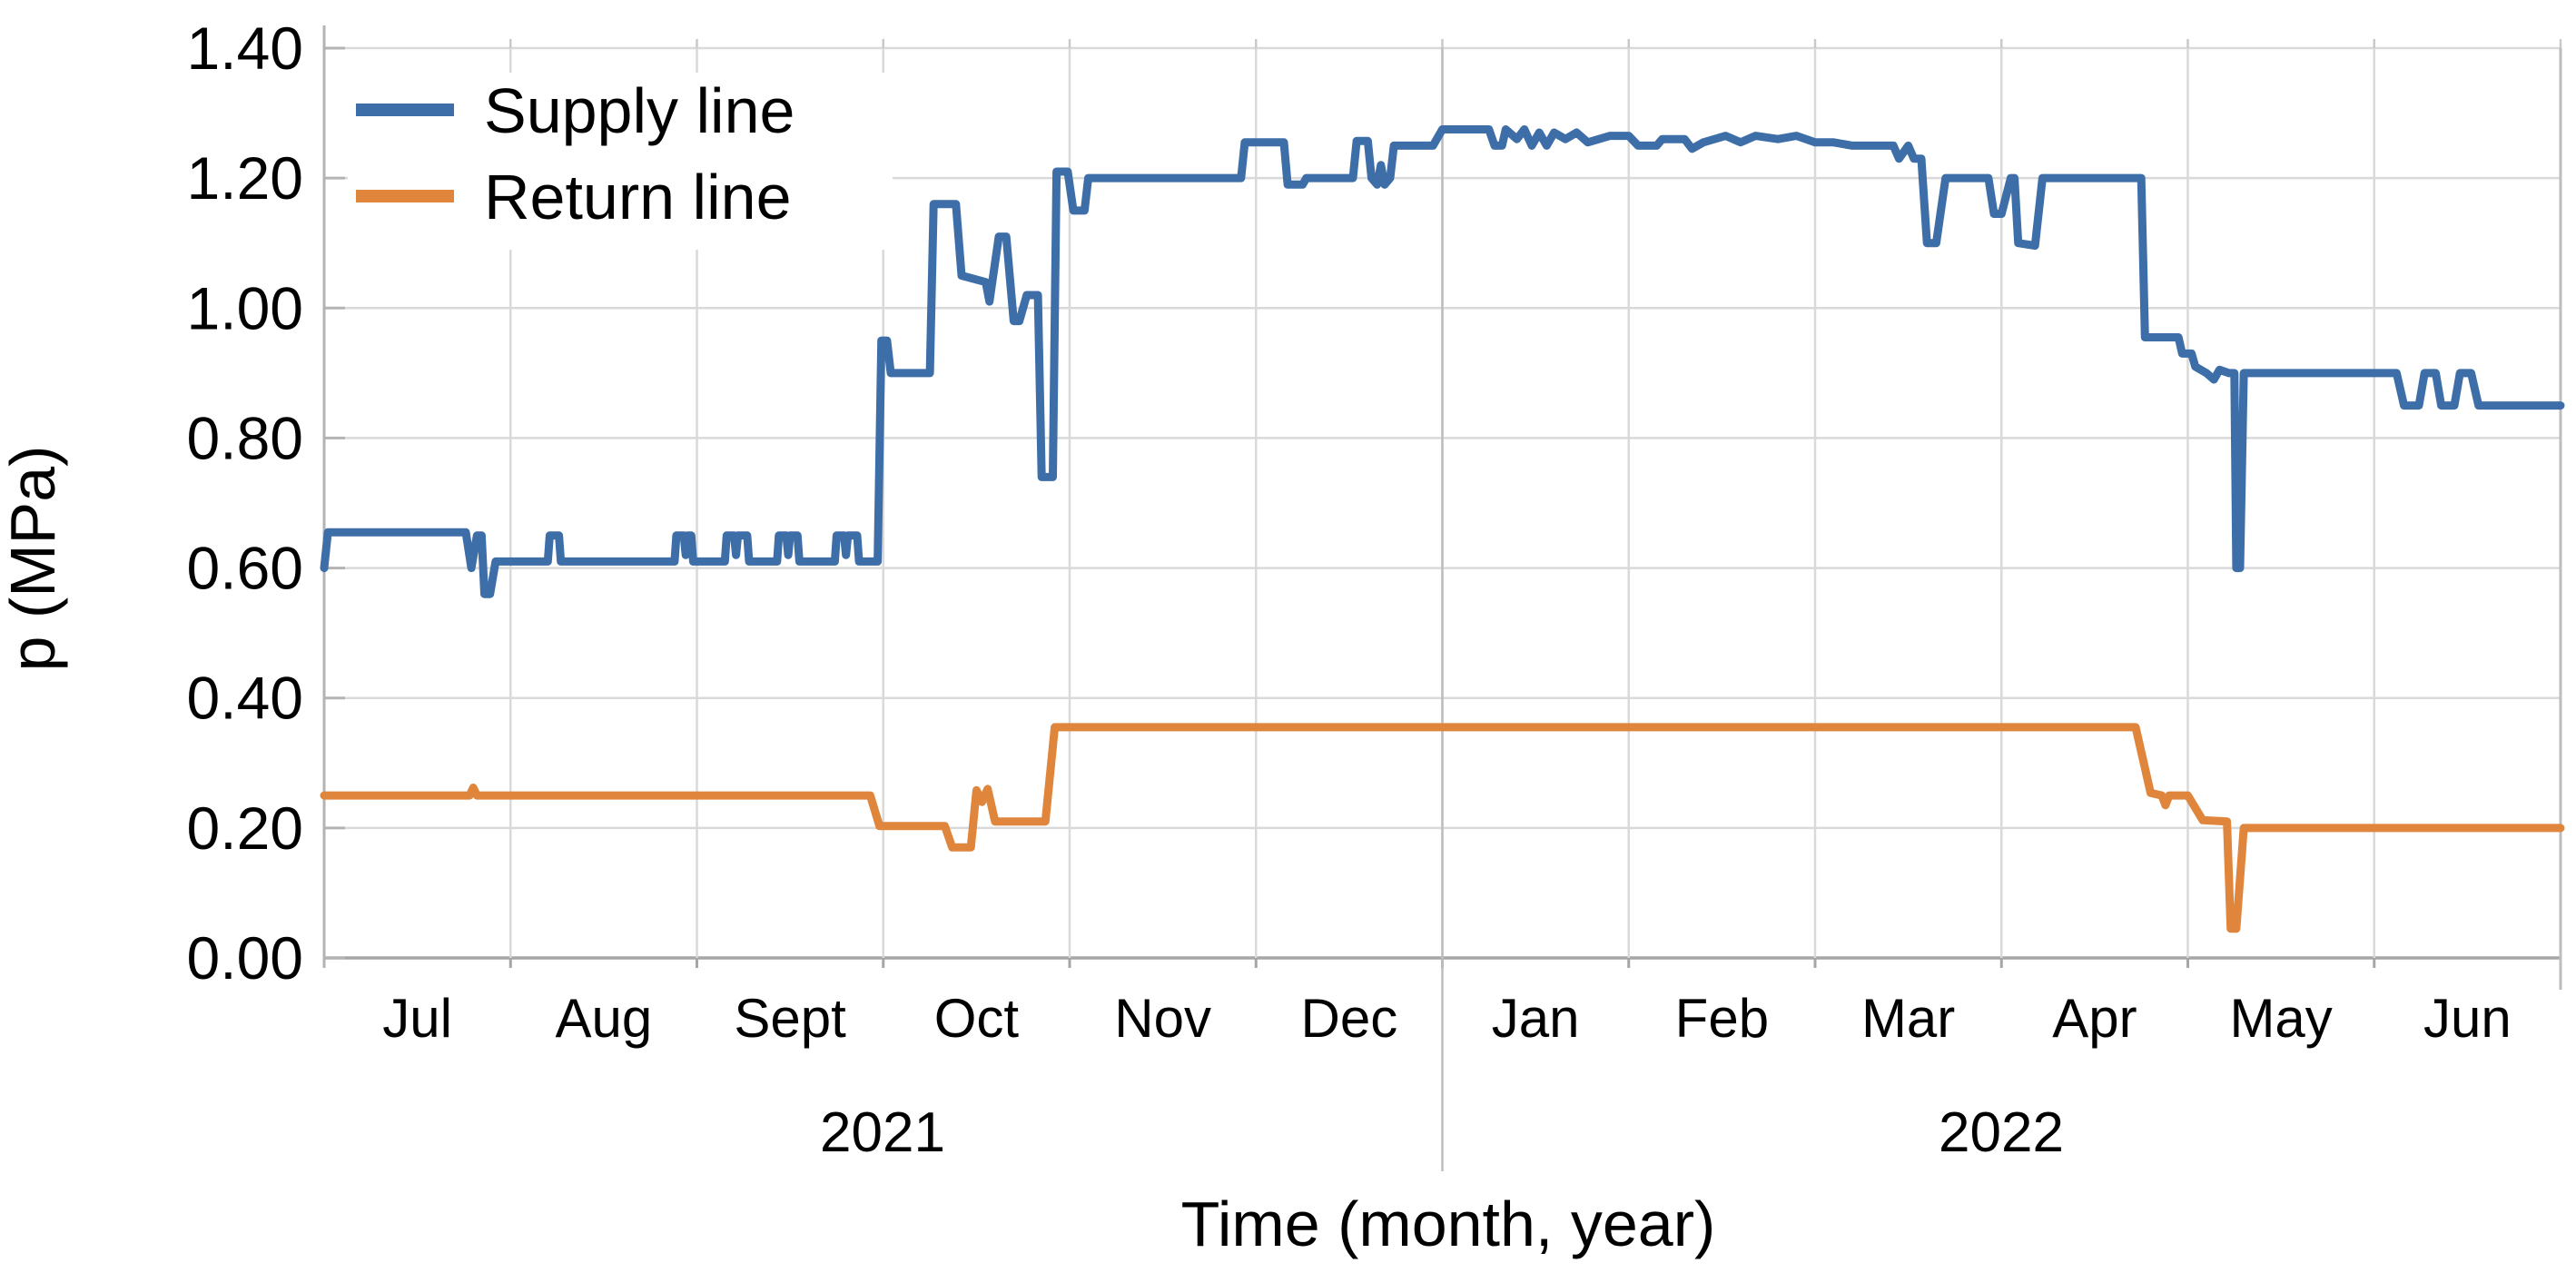  Describe the element at coordinates (2280, 1018) in the screenshot. I see `x-tick-label-may: May` at that location.